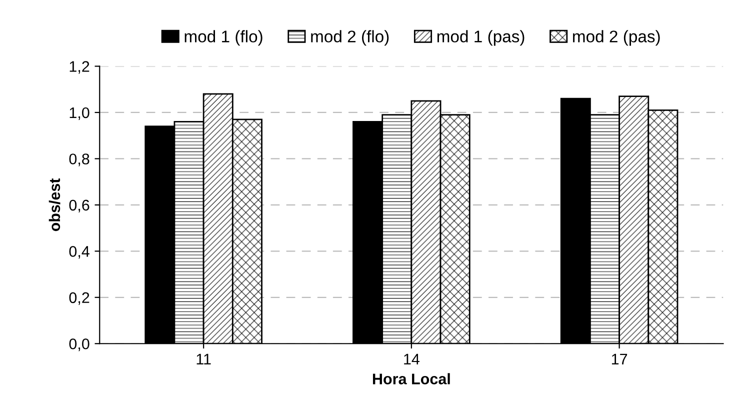  I want to click on x-tick-label: 14, so click(412, 359).